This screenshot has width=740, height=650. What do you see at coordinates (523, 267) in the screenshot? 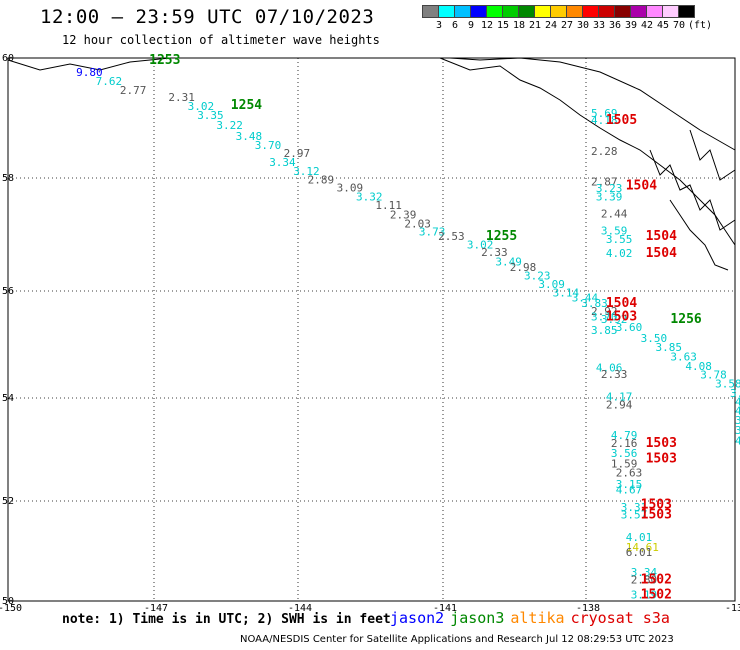
I see `wave-height-value: 2.98` at bounding box center [523, 267].